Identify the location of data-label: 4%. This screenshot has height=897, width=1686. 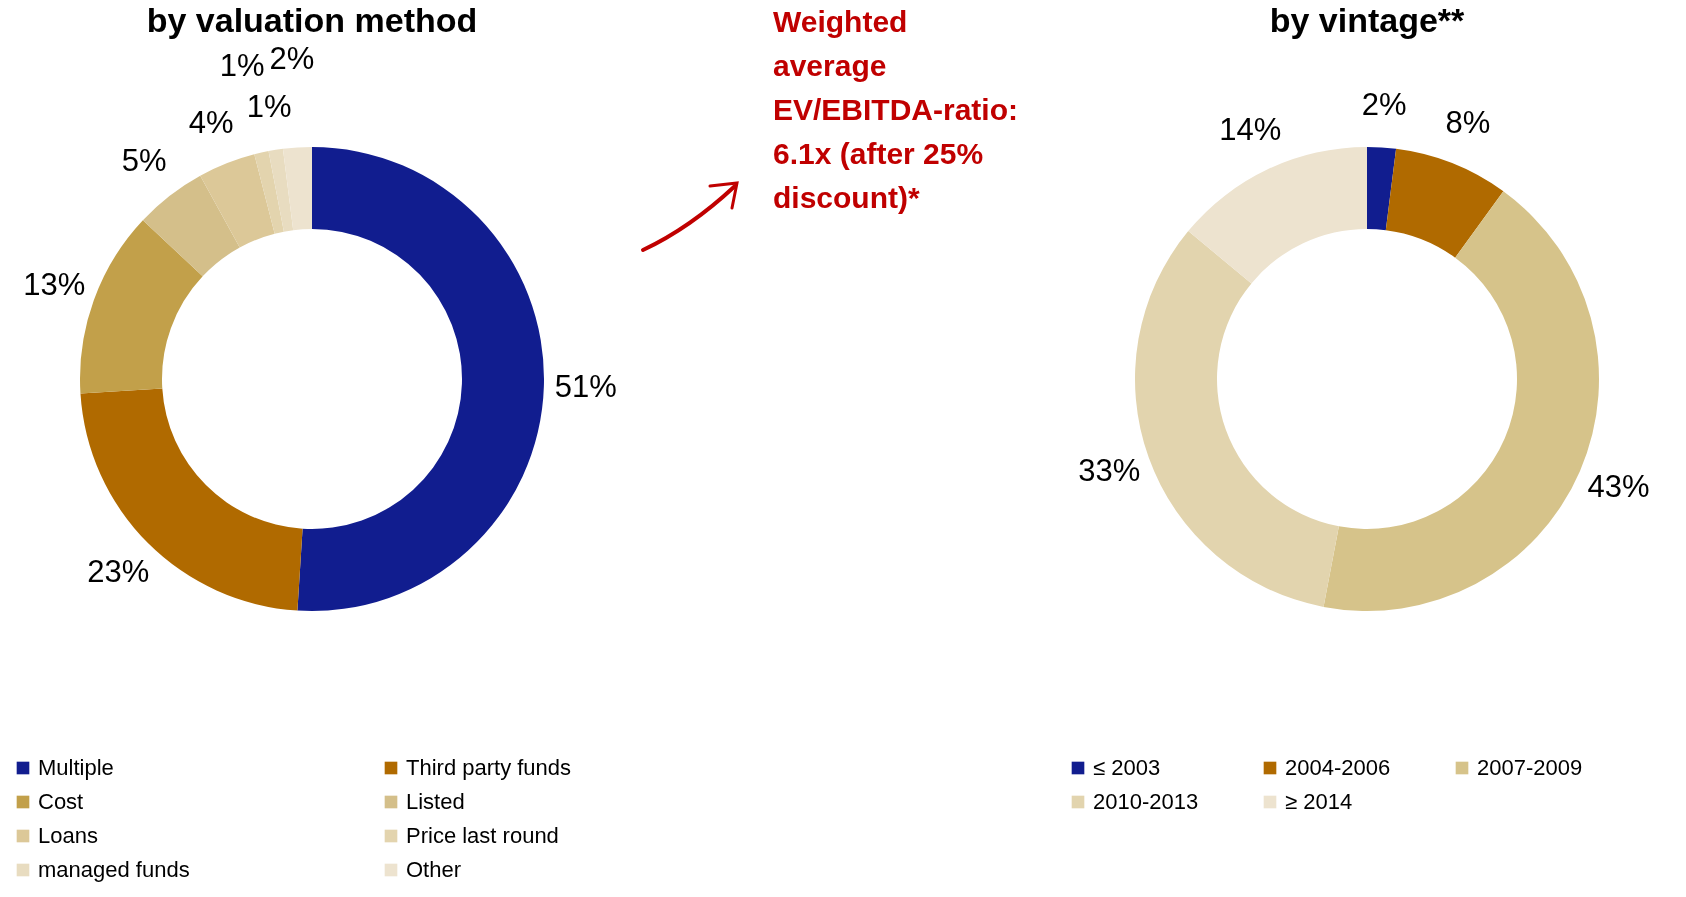
(211, 123).